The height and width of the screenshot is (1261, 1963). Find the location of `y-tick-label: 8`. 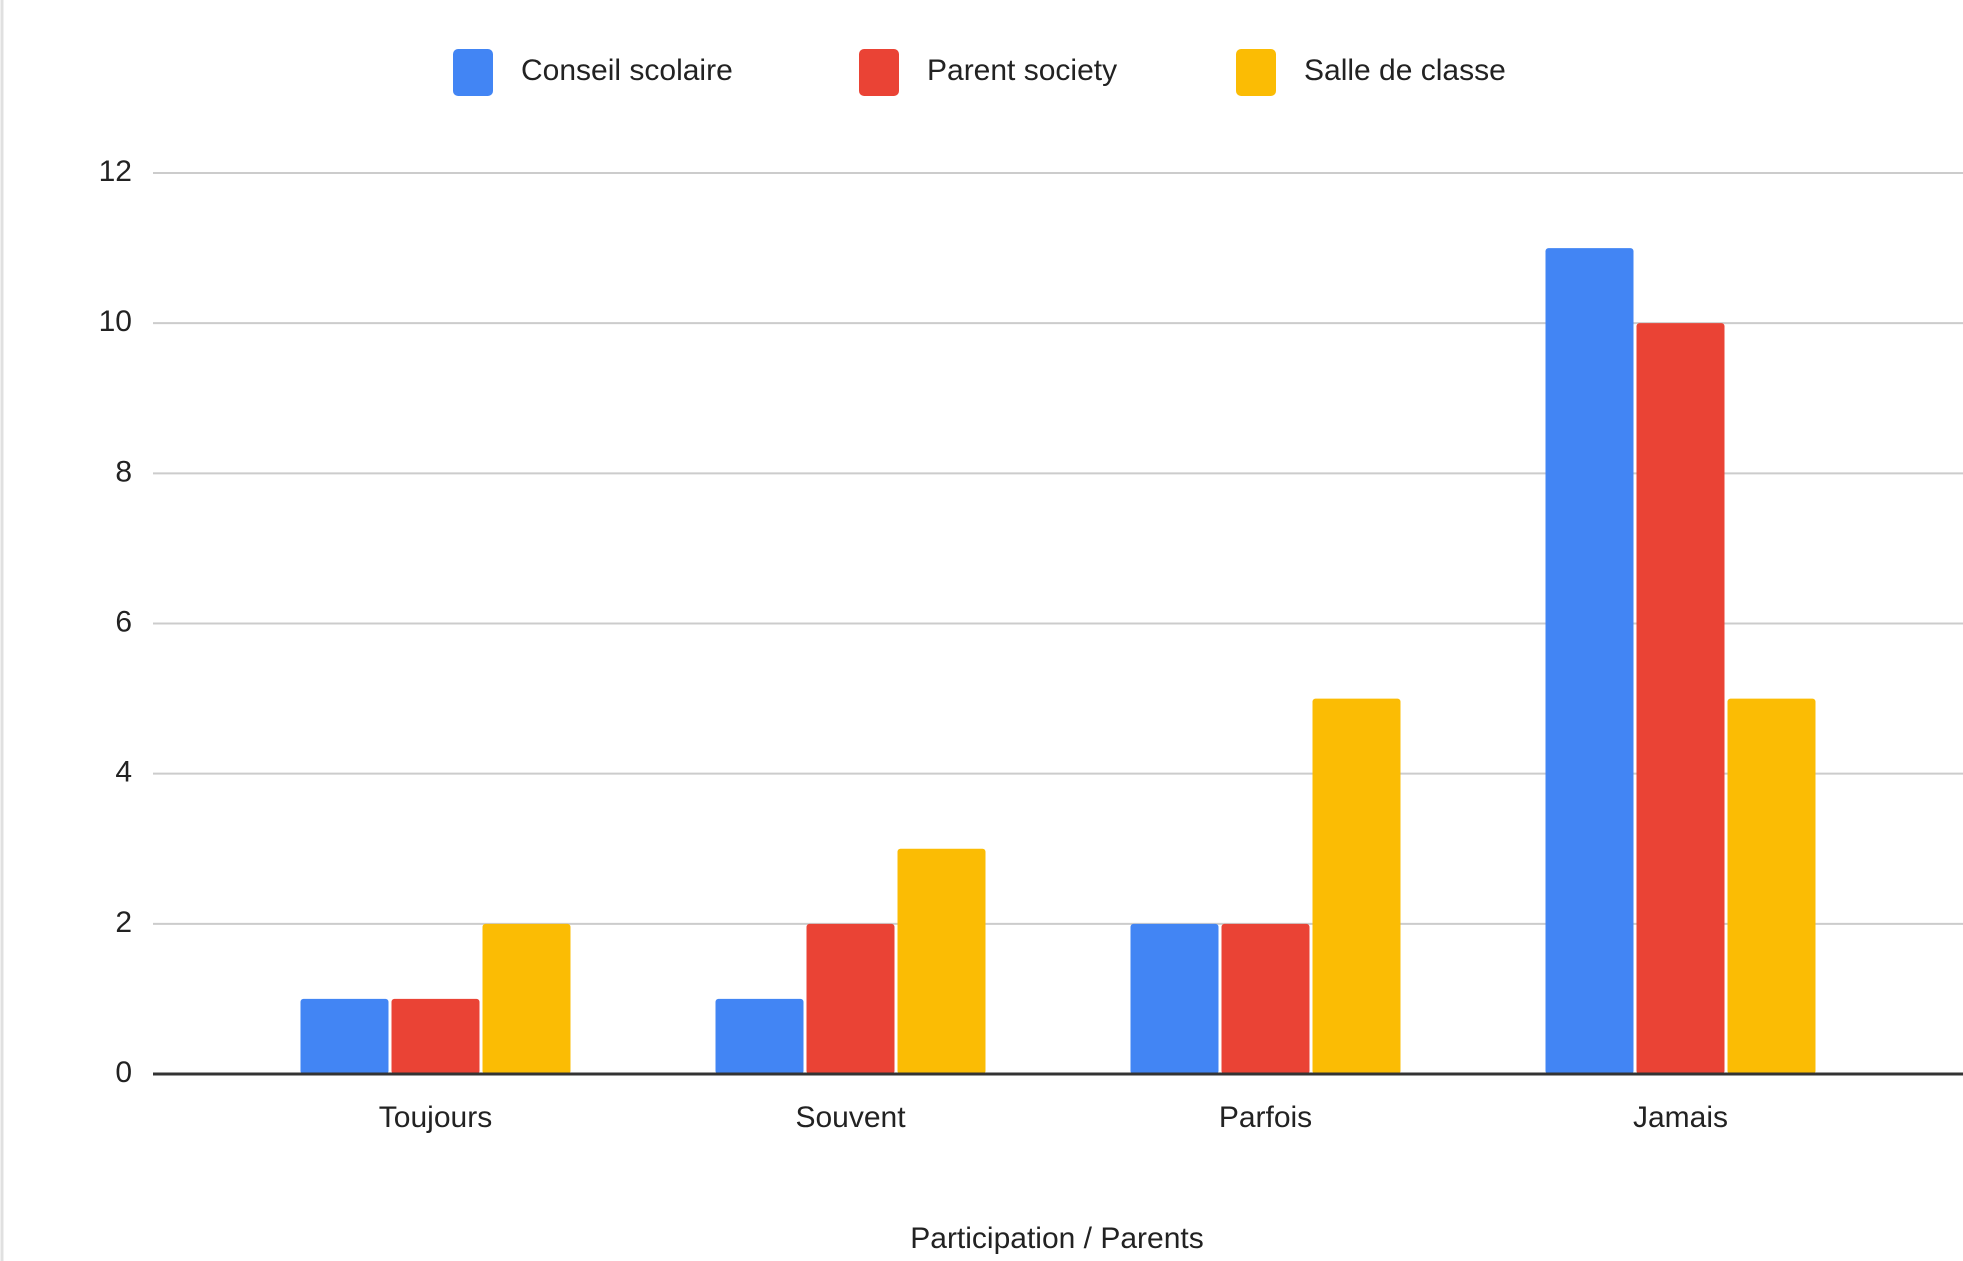

y-tick-label: 8 is located at coordinates (123, 471).